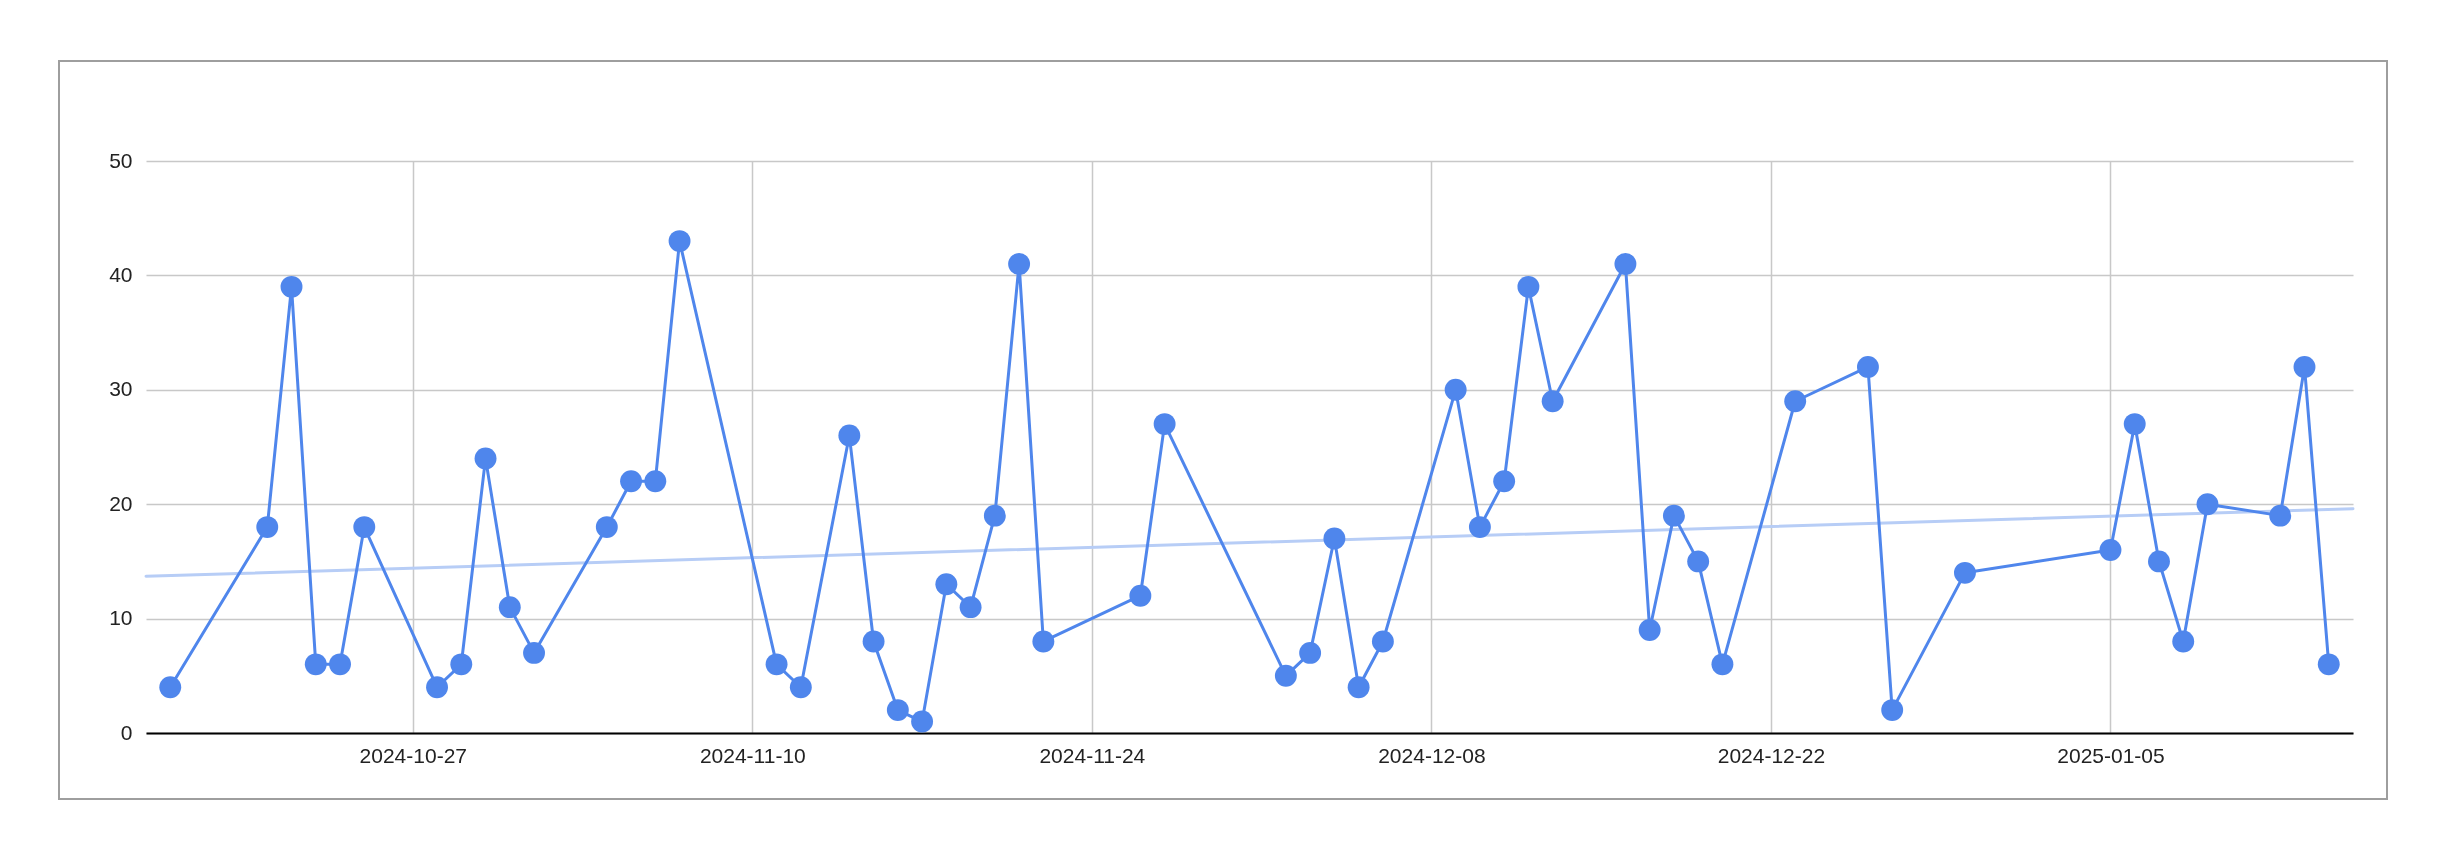 This screenshot has height=858, width=2446. Describe the element at coordinates (121, 274) in the screenshot. I see `y-tick-label: 40` at that location.